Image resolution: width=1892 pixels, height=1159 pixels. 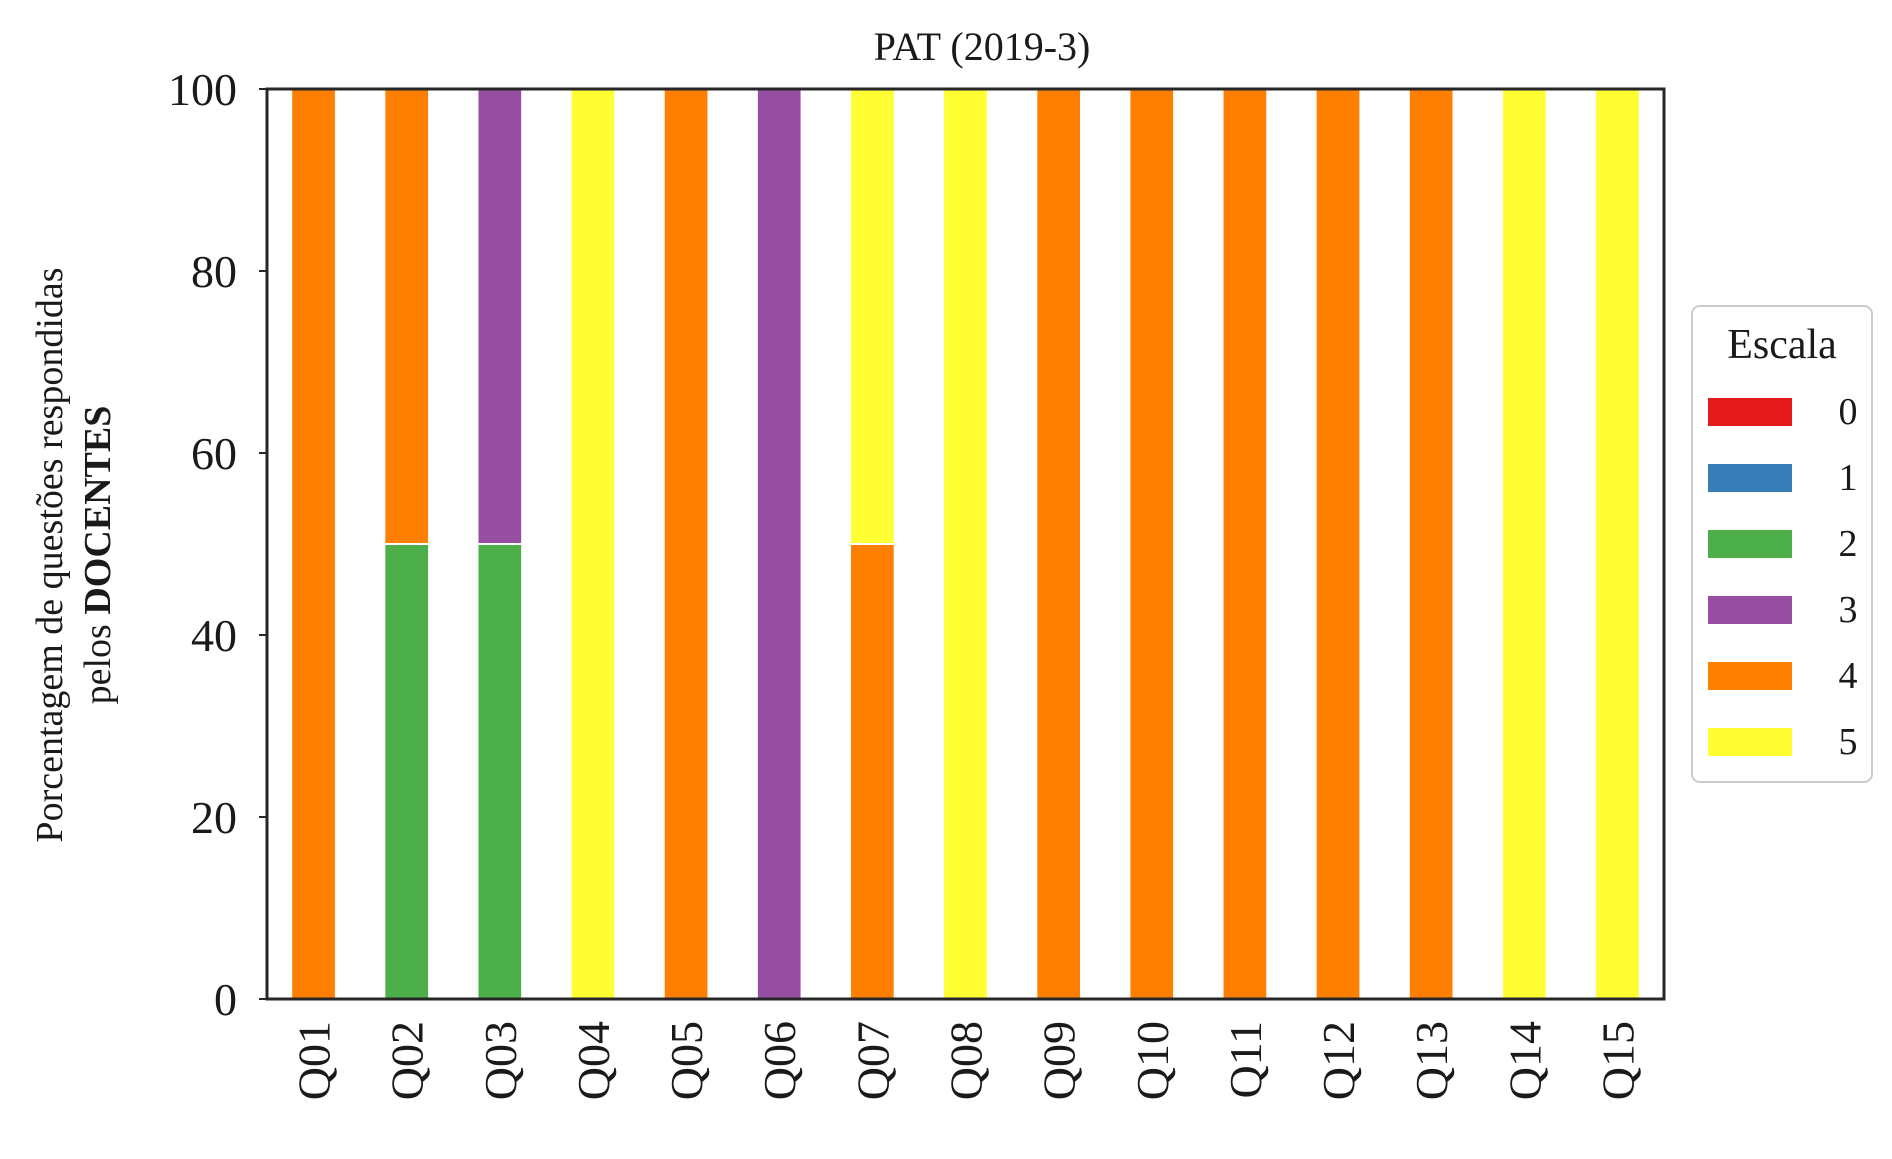 I want to click on legend-label-2: 2, so click(x=1848, y=544).